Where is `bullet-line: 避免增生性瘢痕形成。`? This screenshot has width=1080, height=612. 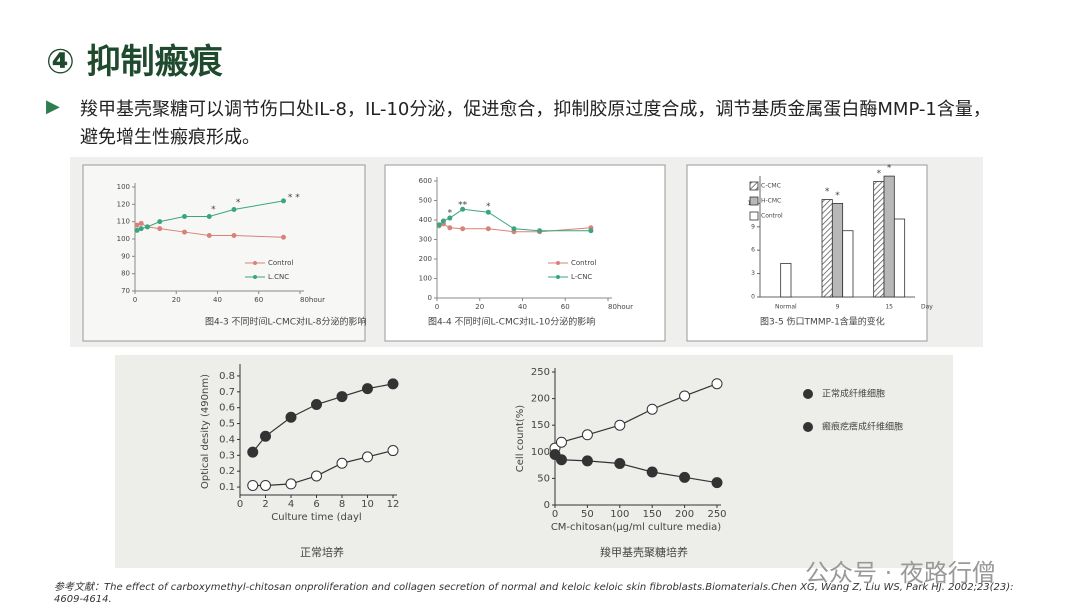 bullet-line: 避免增生性瘢痕形成。 is located at coordinates (170, 137).